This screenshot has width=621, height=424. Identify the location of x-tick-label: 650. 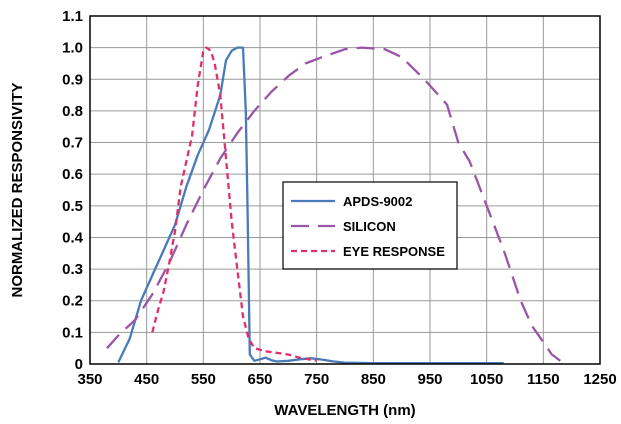
(259, 379).